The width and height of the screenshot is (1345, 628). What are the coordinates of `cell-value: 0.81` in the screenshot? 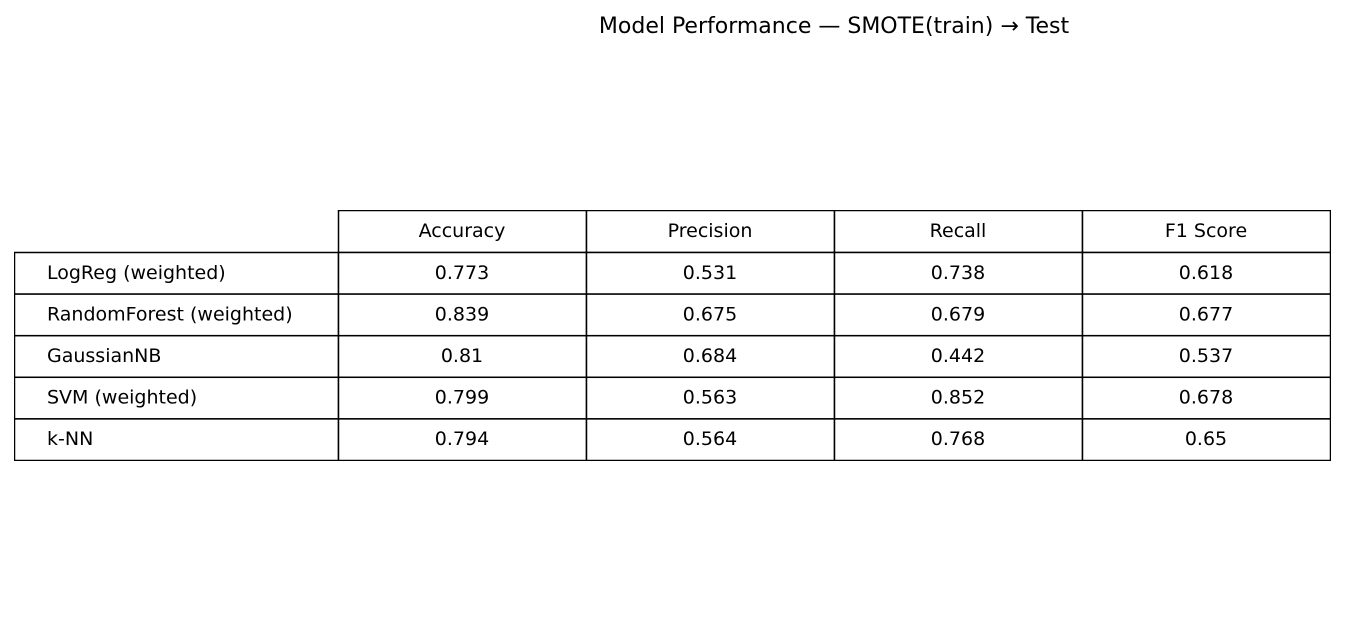 It's located at (462, 356).